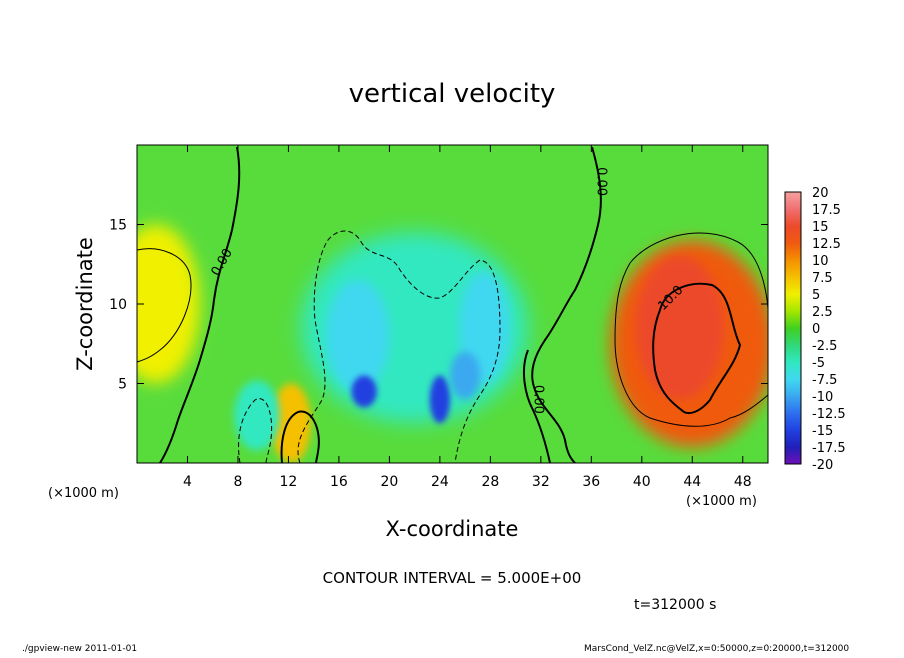 Image resolution: width=904 pixels, height=658 pixels. Describe the element at coordinates (490, 482) in the screenshot. I see `x-tick-label: 28` at that location.